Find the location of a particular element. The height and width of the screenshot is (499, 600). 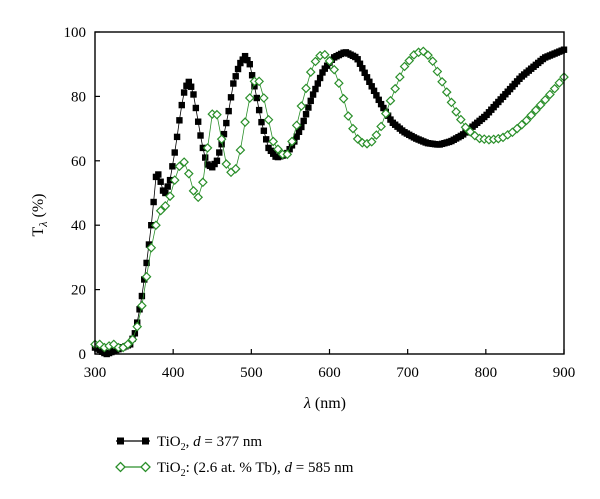

legend-label-tio2: TiO2, d = 377 nm is located at coordinates (209, 443).